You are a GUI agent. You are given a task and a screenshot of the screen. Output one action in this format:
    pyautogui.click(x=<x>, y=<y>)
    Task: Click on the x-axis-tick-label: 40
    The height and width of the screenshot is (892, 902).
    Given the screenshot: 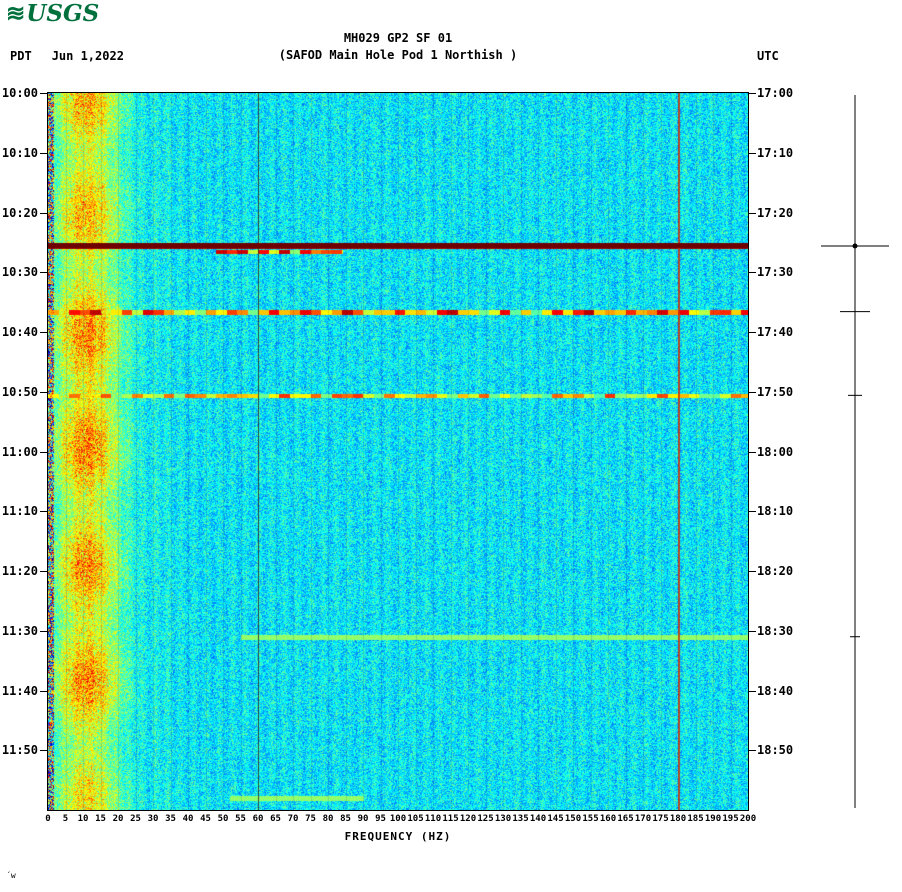 What is the action you would take?
    pyautogui.click(x=188, y=819)
    